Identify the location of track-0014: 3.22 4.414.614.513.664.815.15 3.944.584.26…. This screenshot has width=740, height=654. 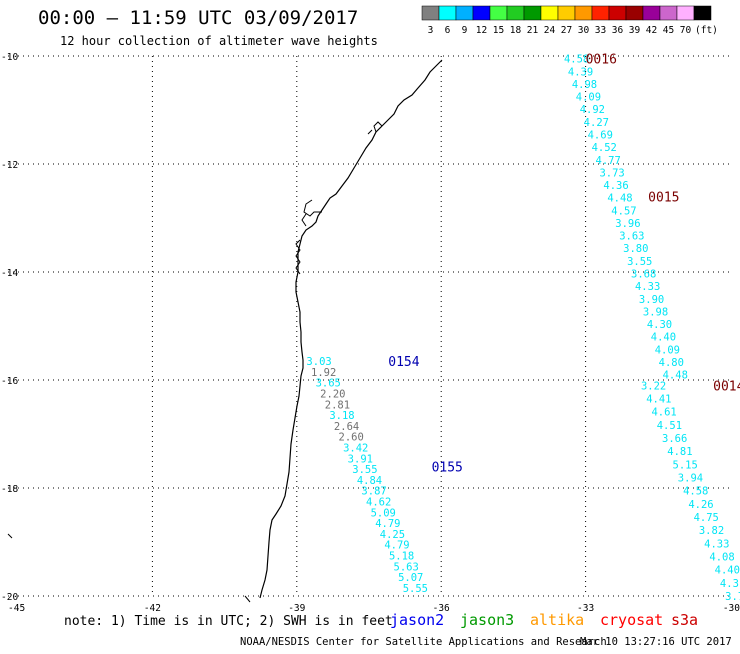
(690, 491).